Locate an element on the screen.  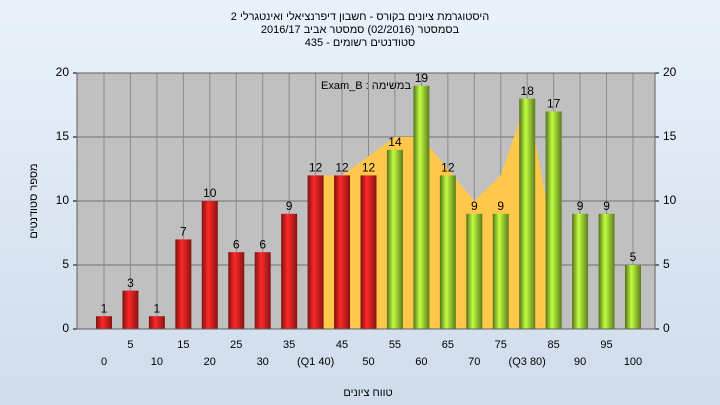
annotation: במשימה : Exam_B is located at coordinates (366, 86).